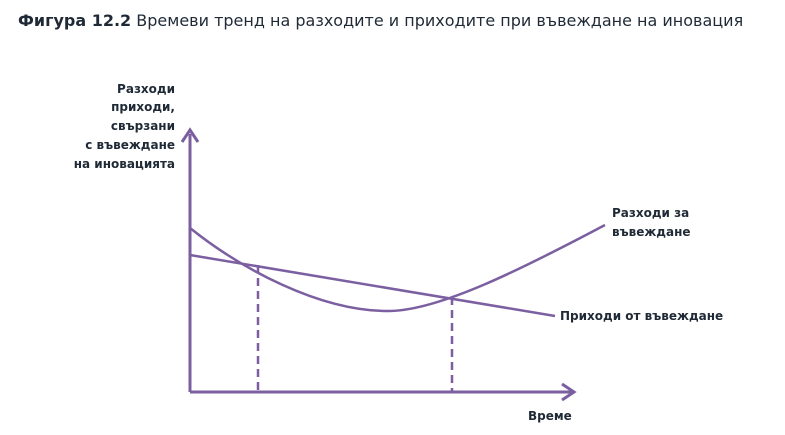  I want to click on y-label-line: приходи,, so click(143, 107).